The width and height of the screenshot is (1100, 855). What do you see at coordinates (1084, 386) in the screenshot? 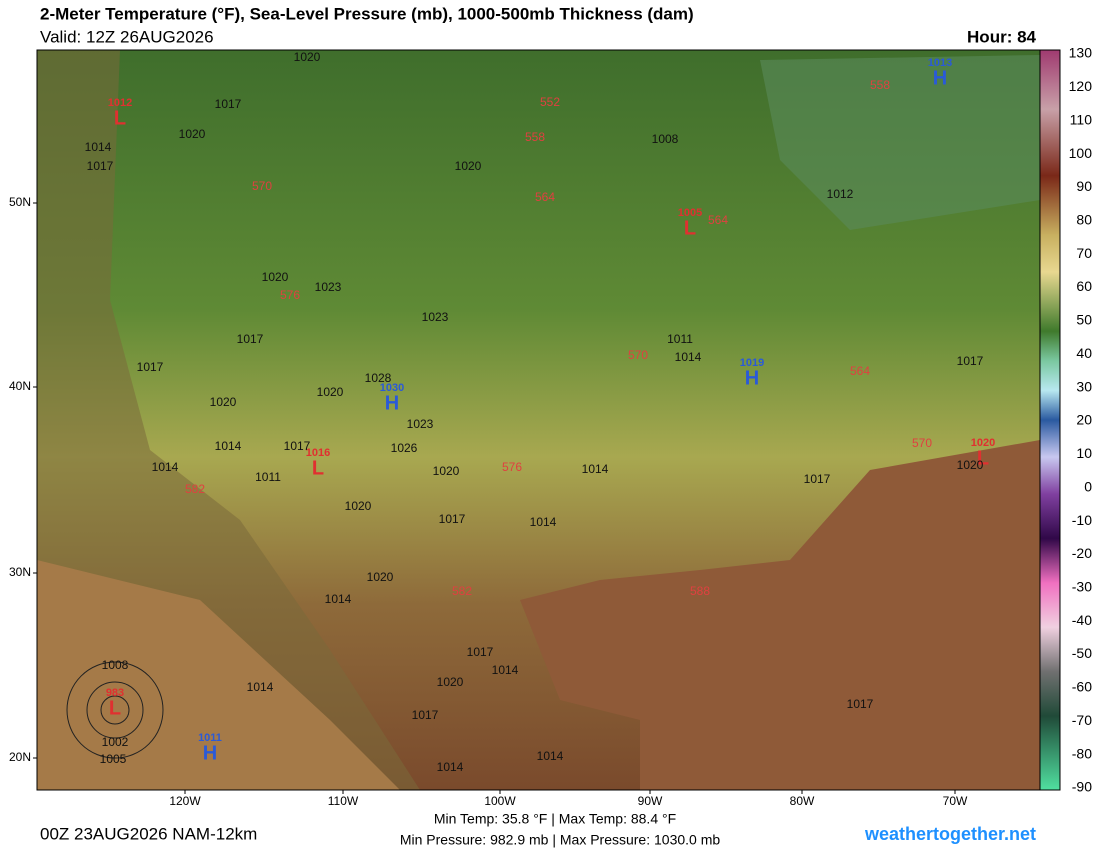
I see `colorbar-label: 30` at bounding box center [1084, 386].